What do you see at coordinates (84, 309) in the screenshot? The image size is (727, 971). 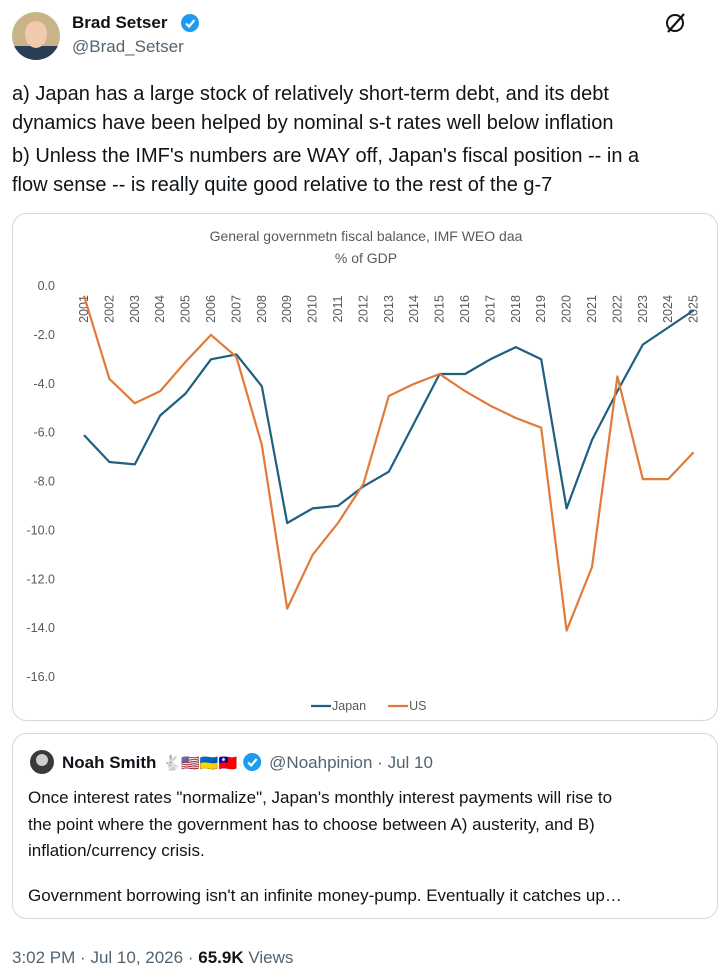 I see `x-tick-label: 2001` at bounding box center [84, 309].